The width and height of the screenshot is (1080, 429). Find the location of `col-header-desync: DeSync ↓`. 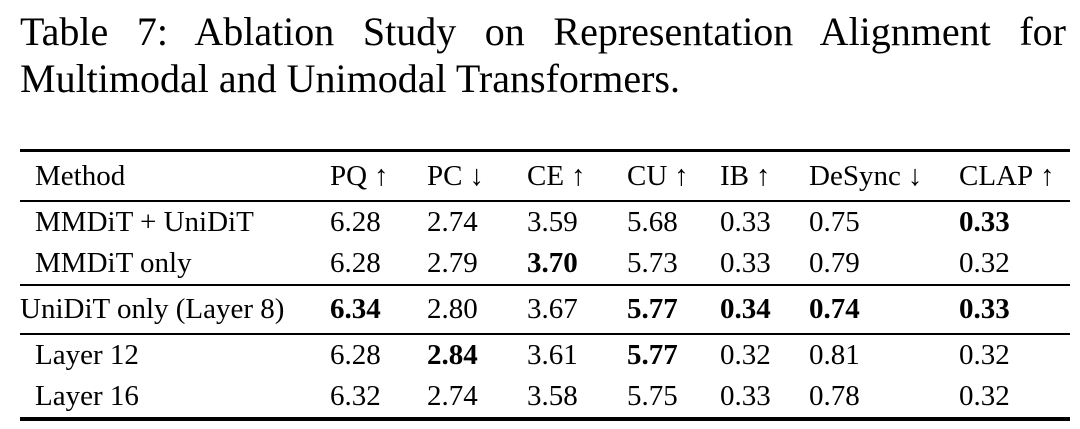

col-header-desync: DeSync ↓ is located at coordinates (884, 176).